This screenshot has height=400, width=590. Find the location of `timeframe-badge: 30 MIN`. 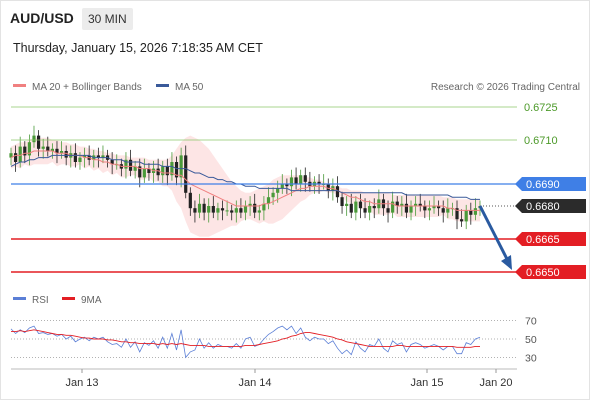

timeframe-badge: 30 MIN is located at coordinates (107, 19).